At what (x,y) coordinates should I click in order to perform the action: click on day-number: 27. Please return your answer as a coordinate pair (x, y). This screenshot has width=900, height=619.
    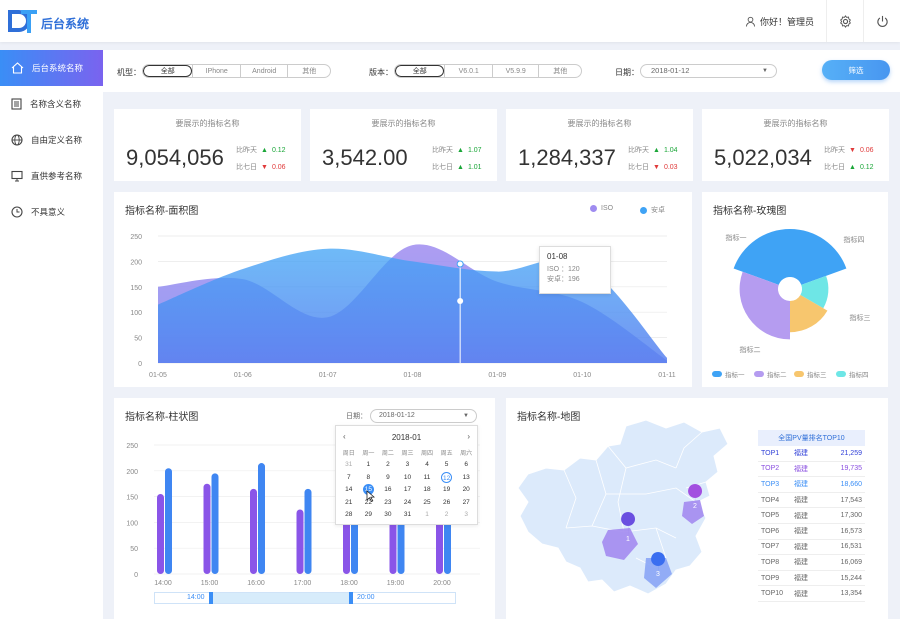
    Looking at the image, I should click on (466, 502).